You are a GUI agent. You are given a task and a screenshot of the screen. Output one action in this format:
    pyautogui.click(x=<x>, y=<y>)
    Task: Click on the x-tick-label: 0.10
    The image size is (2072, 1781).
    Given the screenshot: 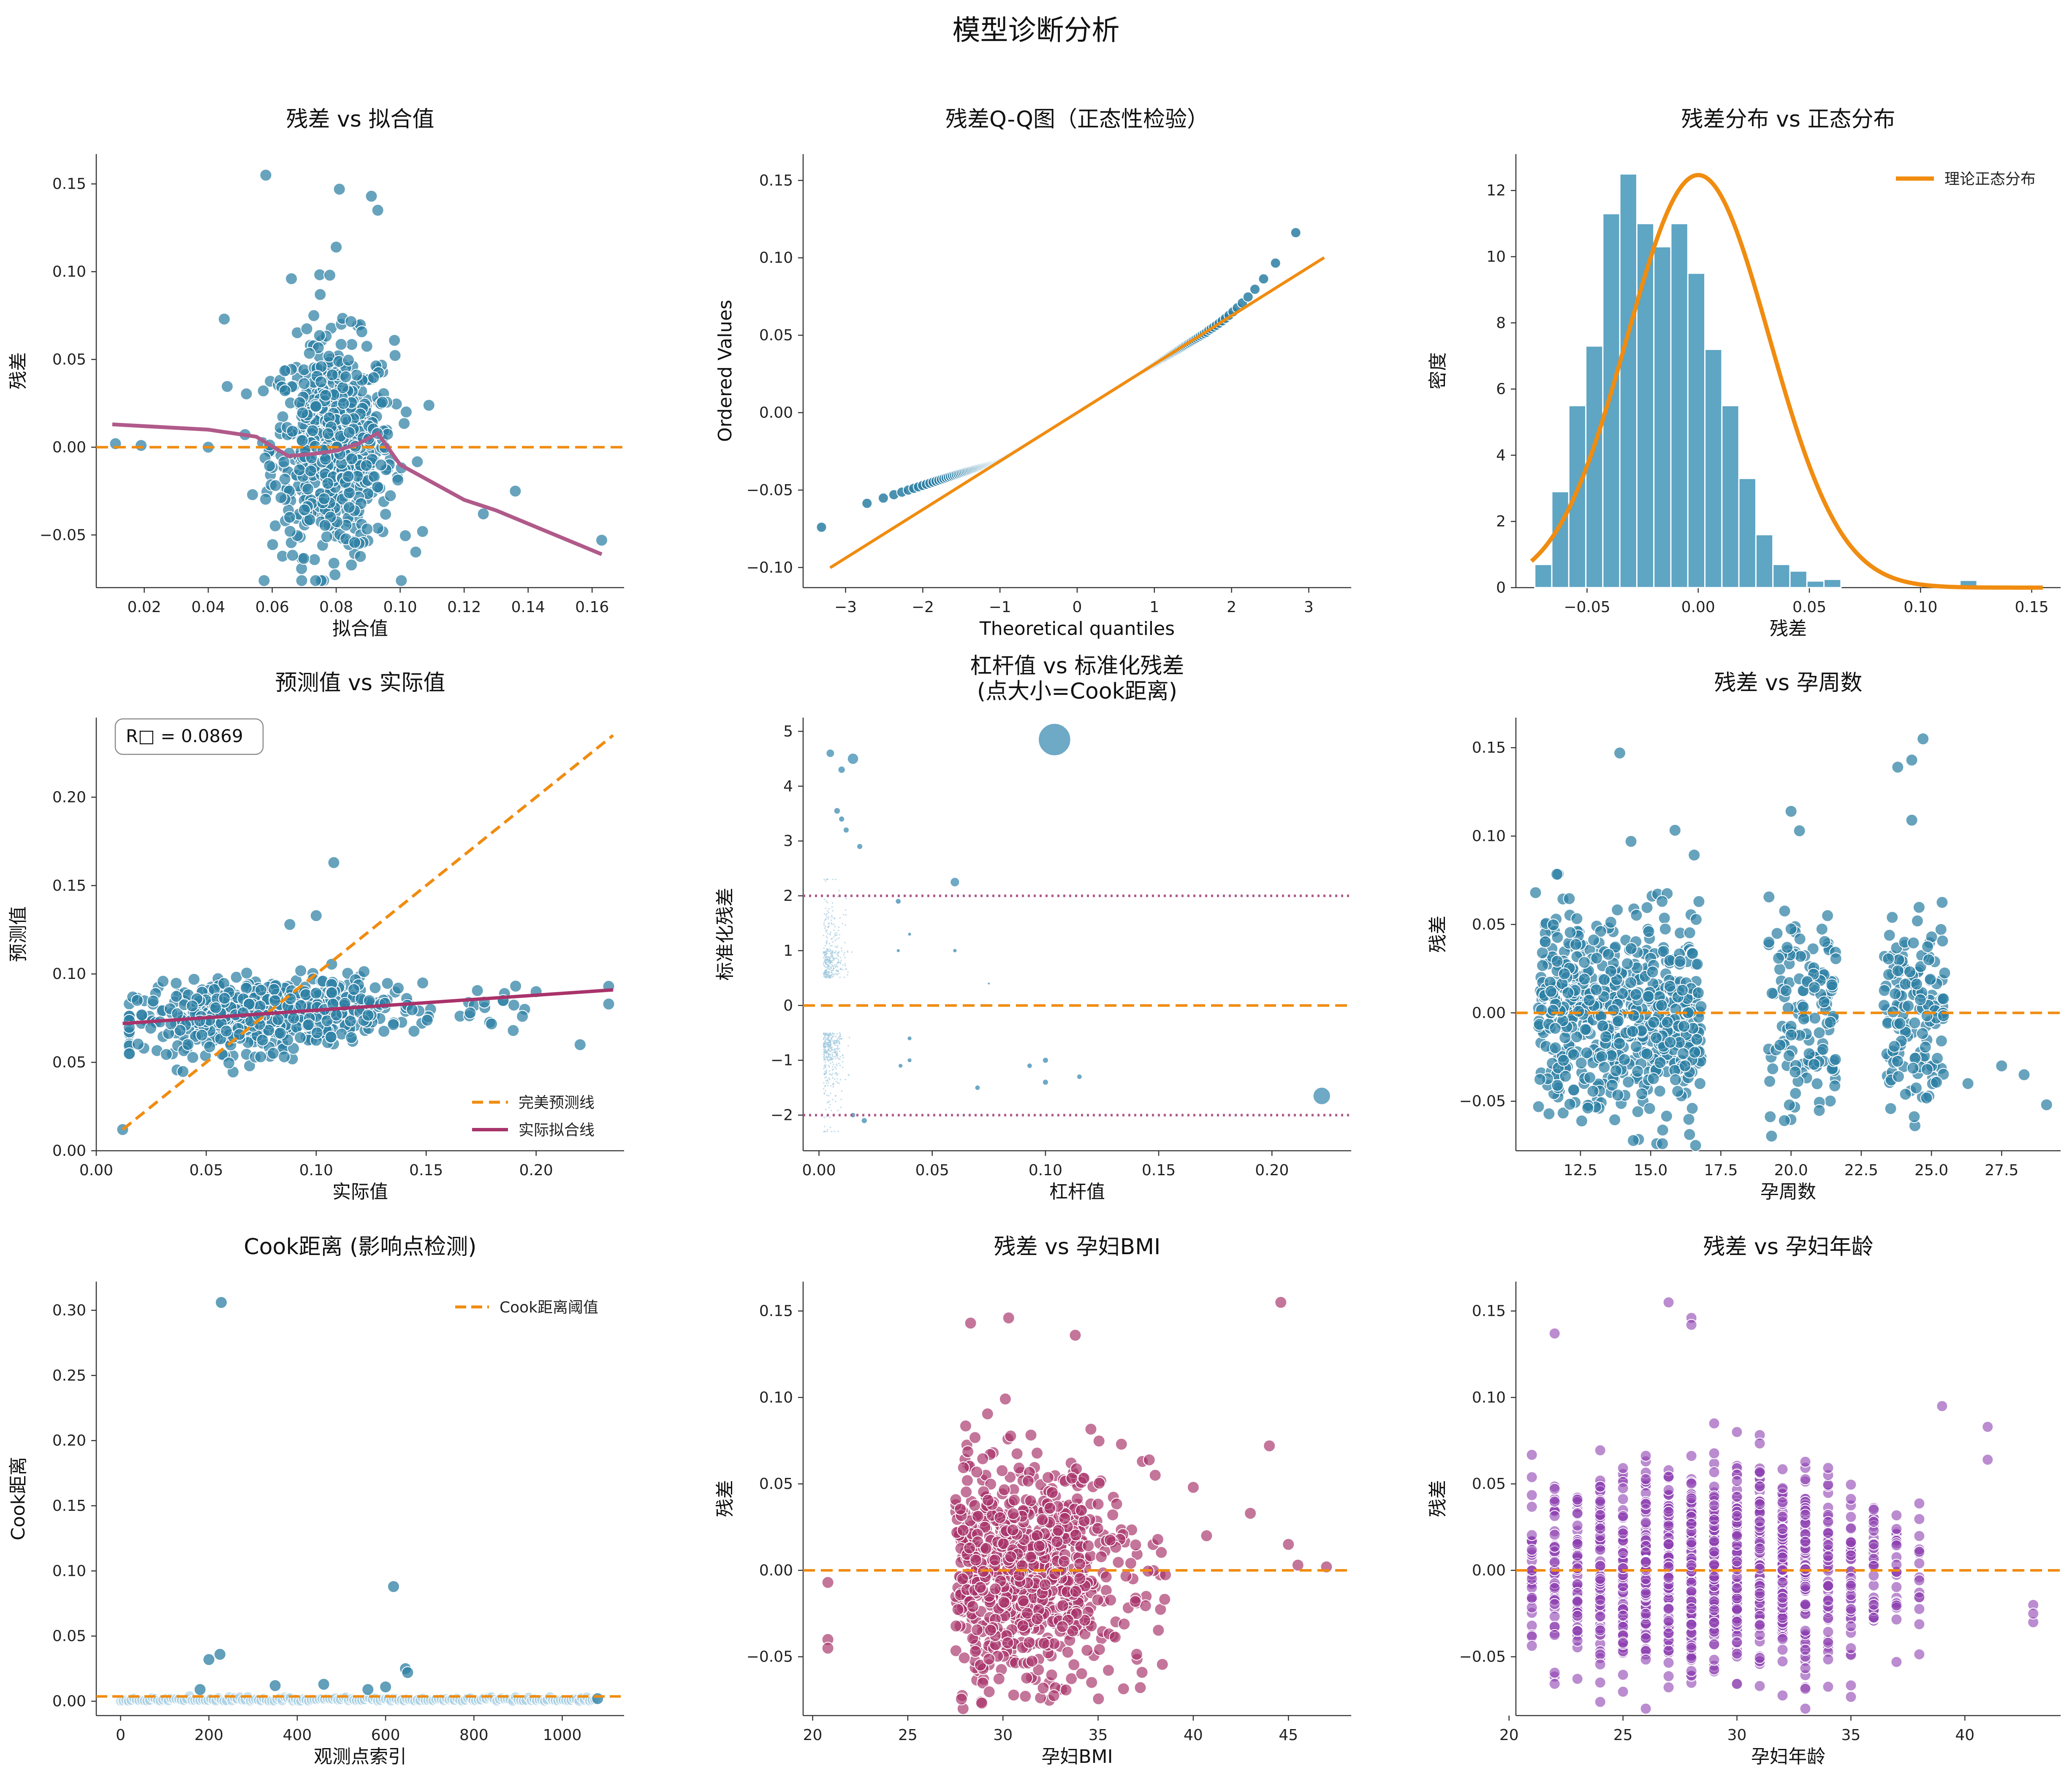 What is the action you would take?
    pyautogui.click(x=400, y=607)
    